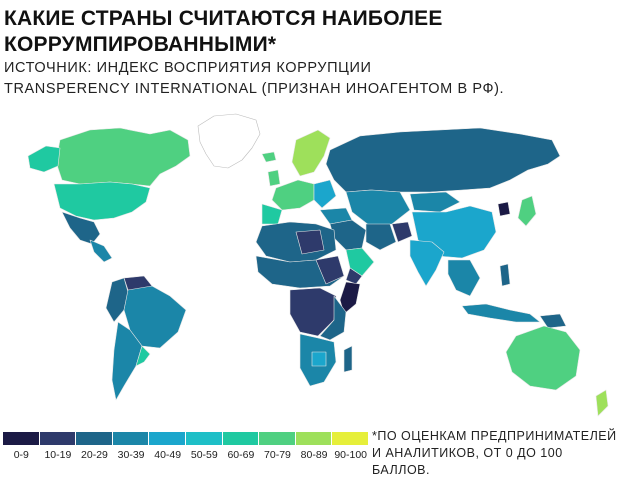  I want to click on region-eastern-europe, so click(325, 194).